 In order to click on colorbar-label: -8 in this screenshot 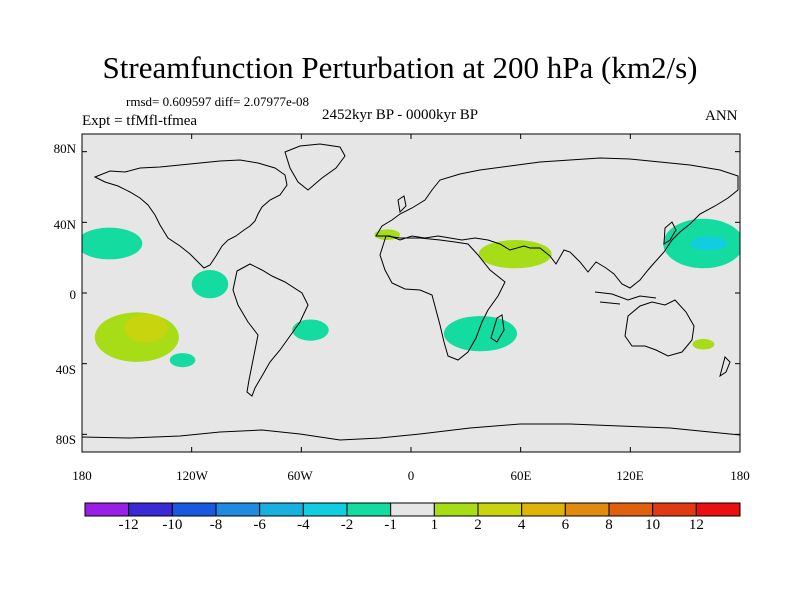, I will do `click(216, 525)`.